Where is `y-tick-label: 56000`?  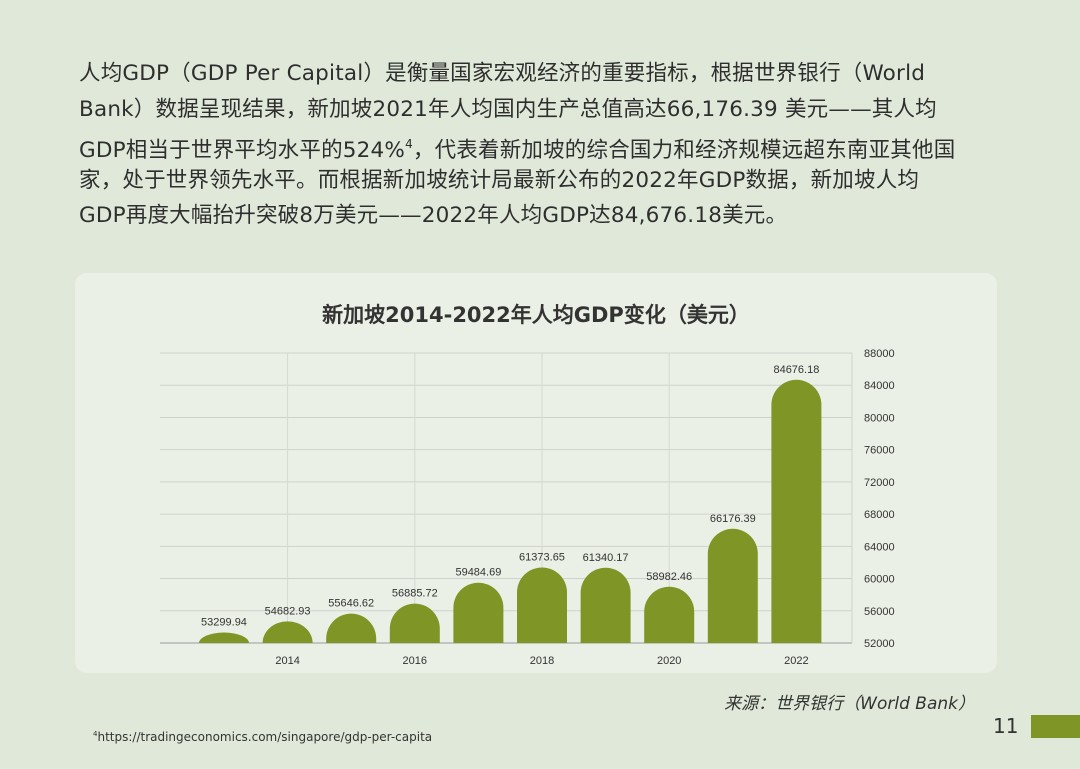 y-tick-label: 56000 is located at coordinates (879, 612).